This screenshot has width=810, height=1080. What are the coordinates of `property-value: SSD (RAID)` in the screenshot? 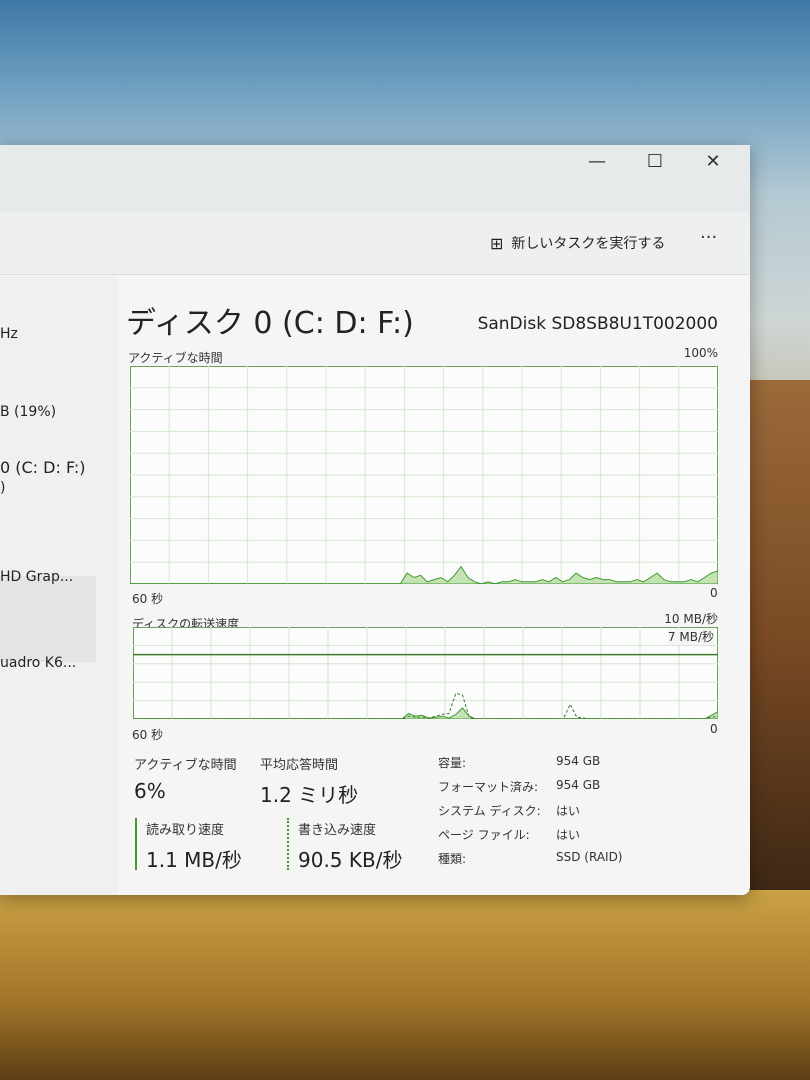 It's located at (589, 857).